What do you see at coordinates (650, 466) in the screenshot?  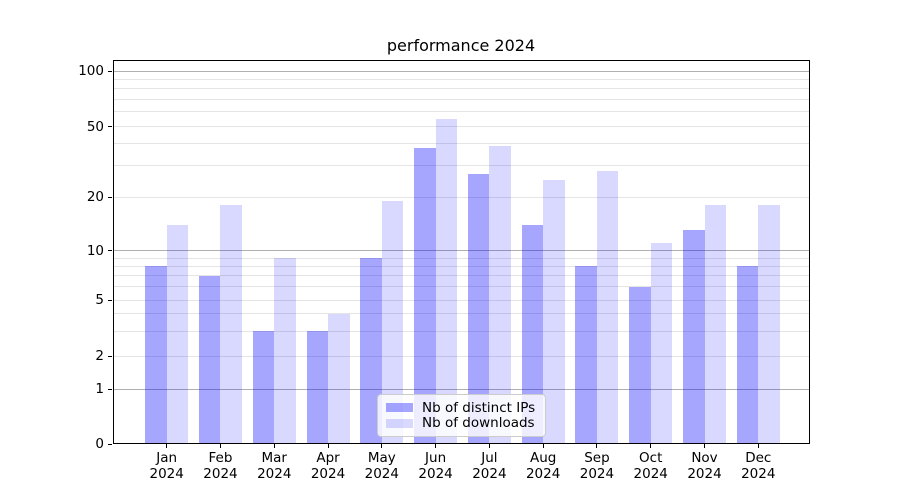 I see `x-tick-label: Oct 2024` at bounding box center [650, 466].